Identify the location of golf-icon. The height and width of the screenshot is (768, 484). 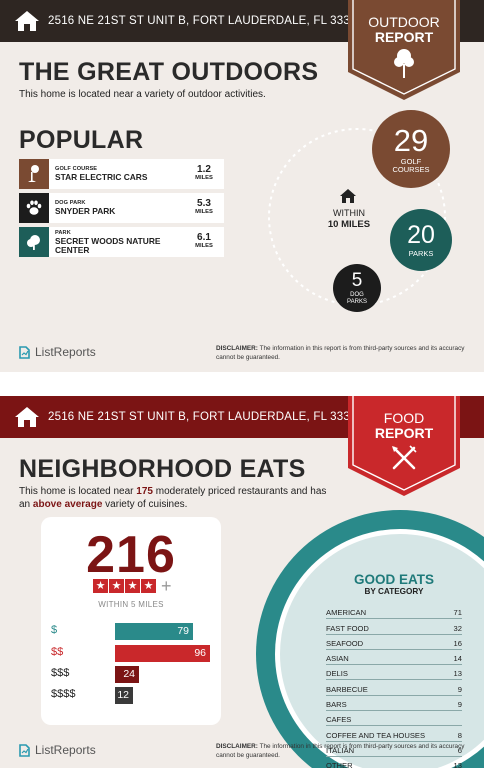
(34, 174).